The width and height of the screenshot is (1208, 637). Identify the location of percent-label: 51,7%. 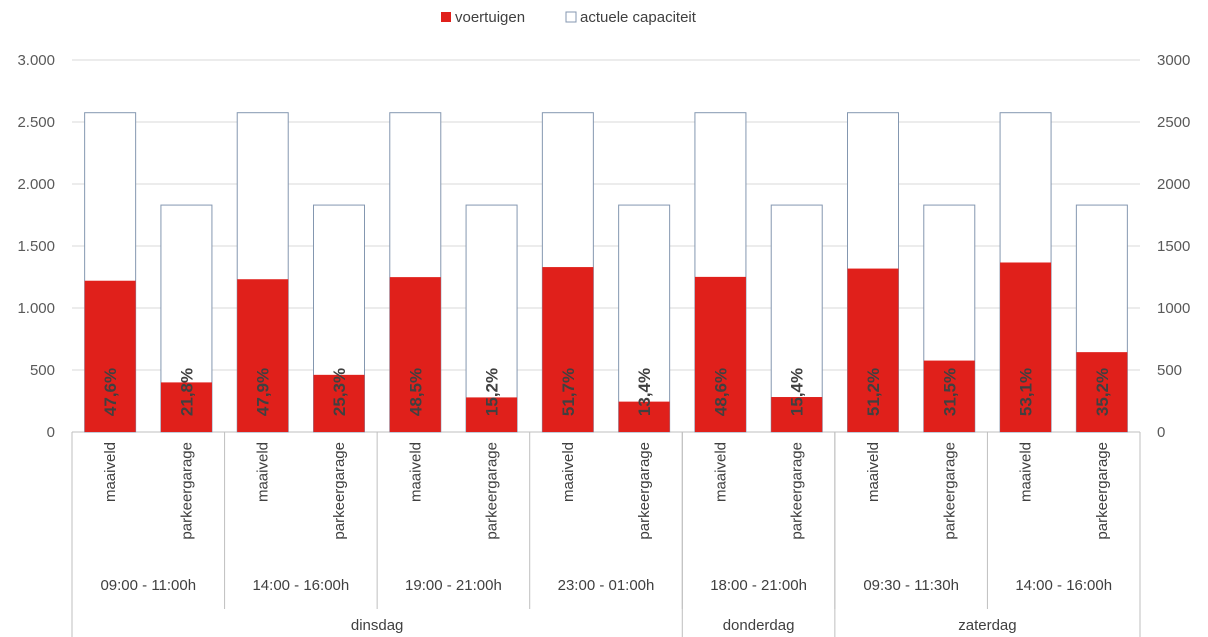
(568, 392).